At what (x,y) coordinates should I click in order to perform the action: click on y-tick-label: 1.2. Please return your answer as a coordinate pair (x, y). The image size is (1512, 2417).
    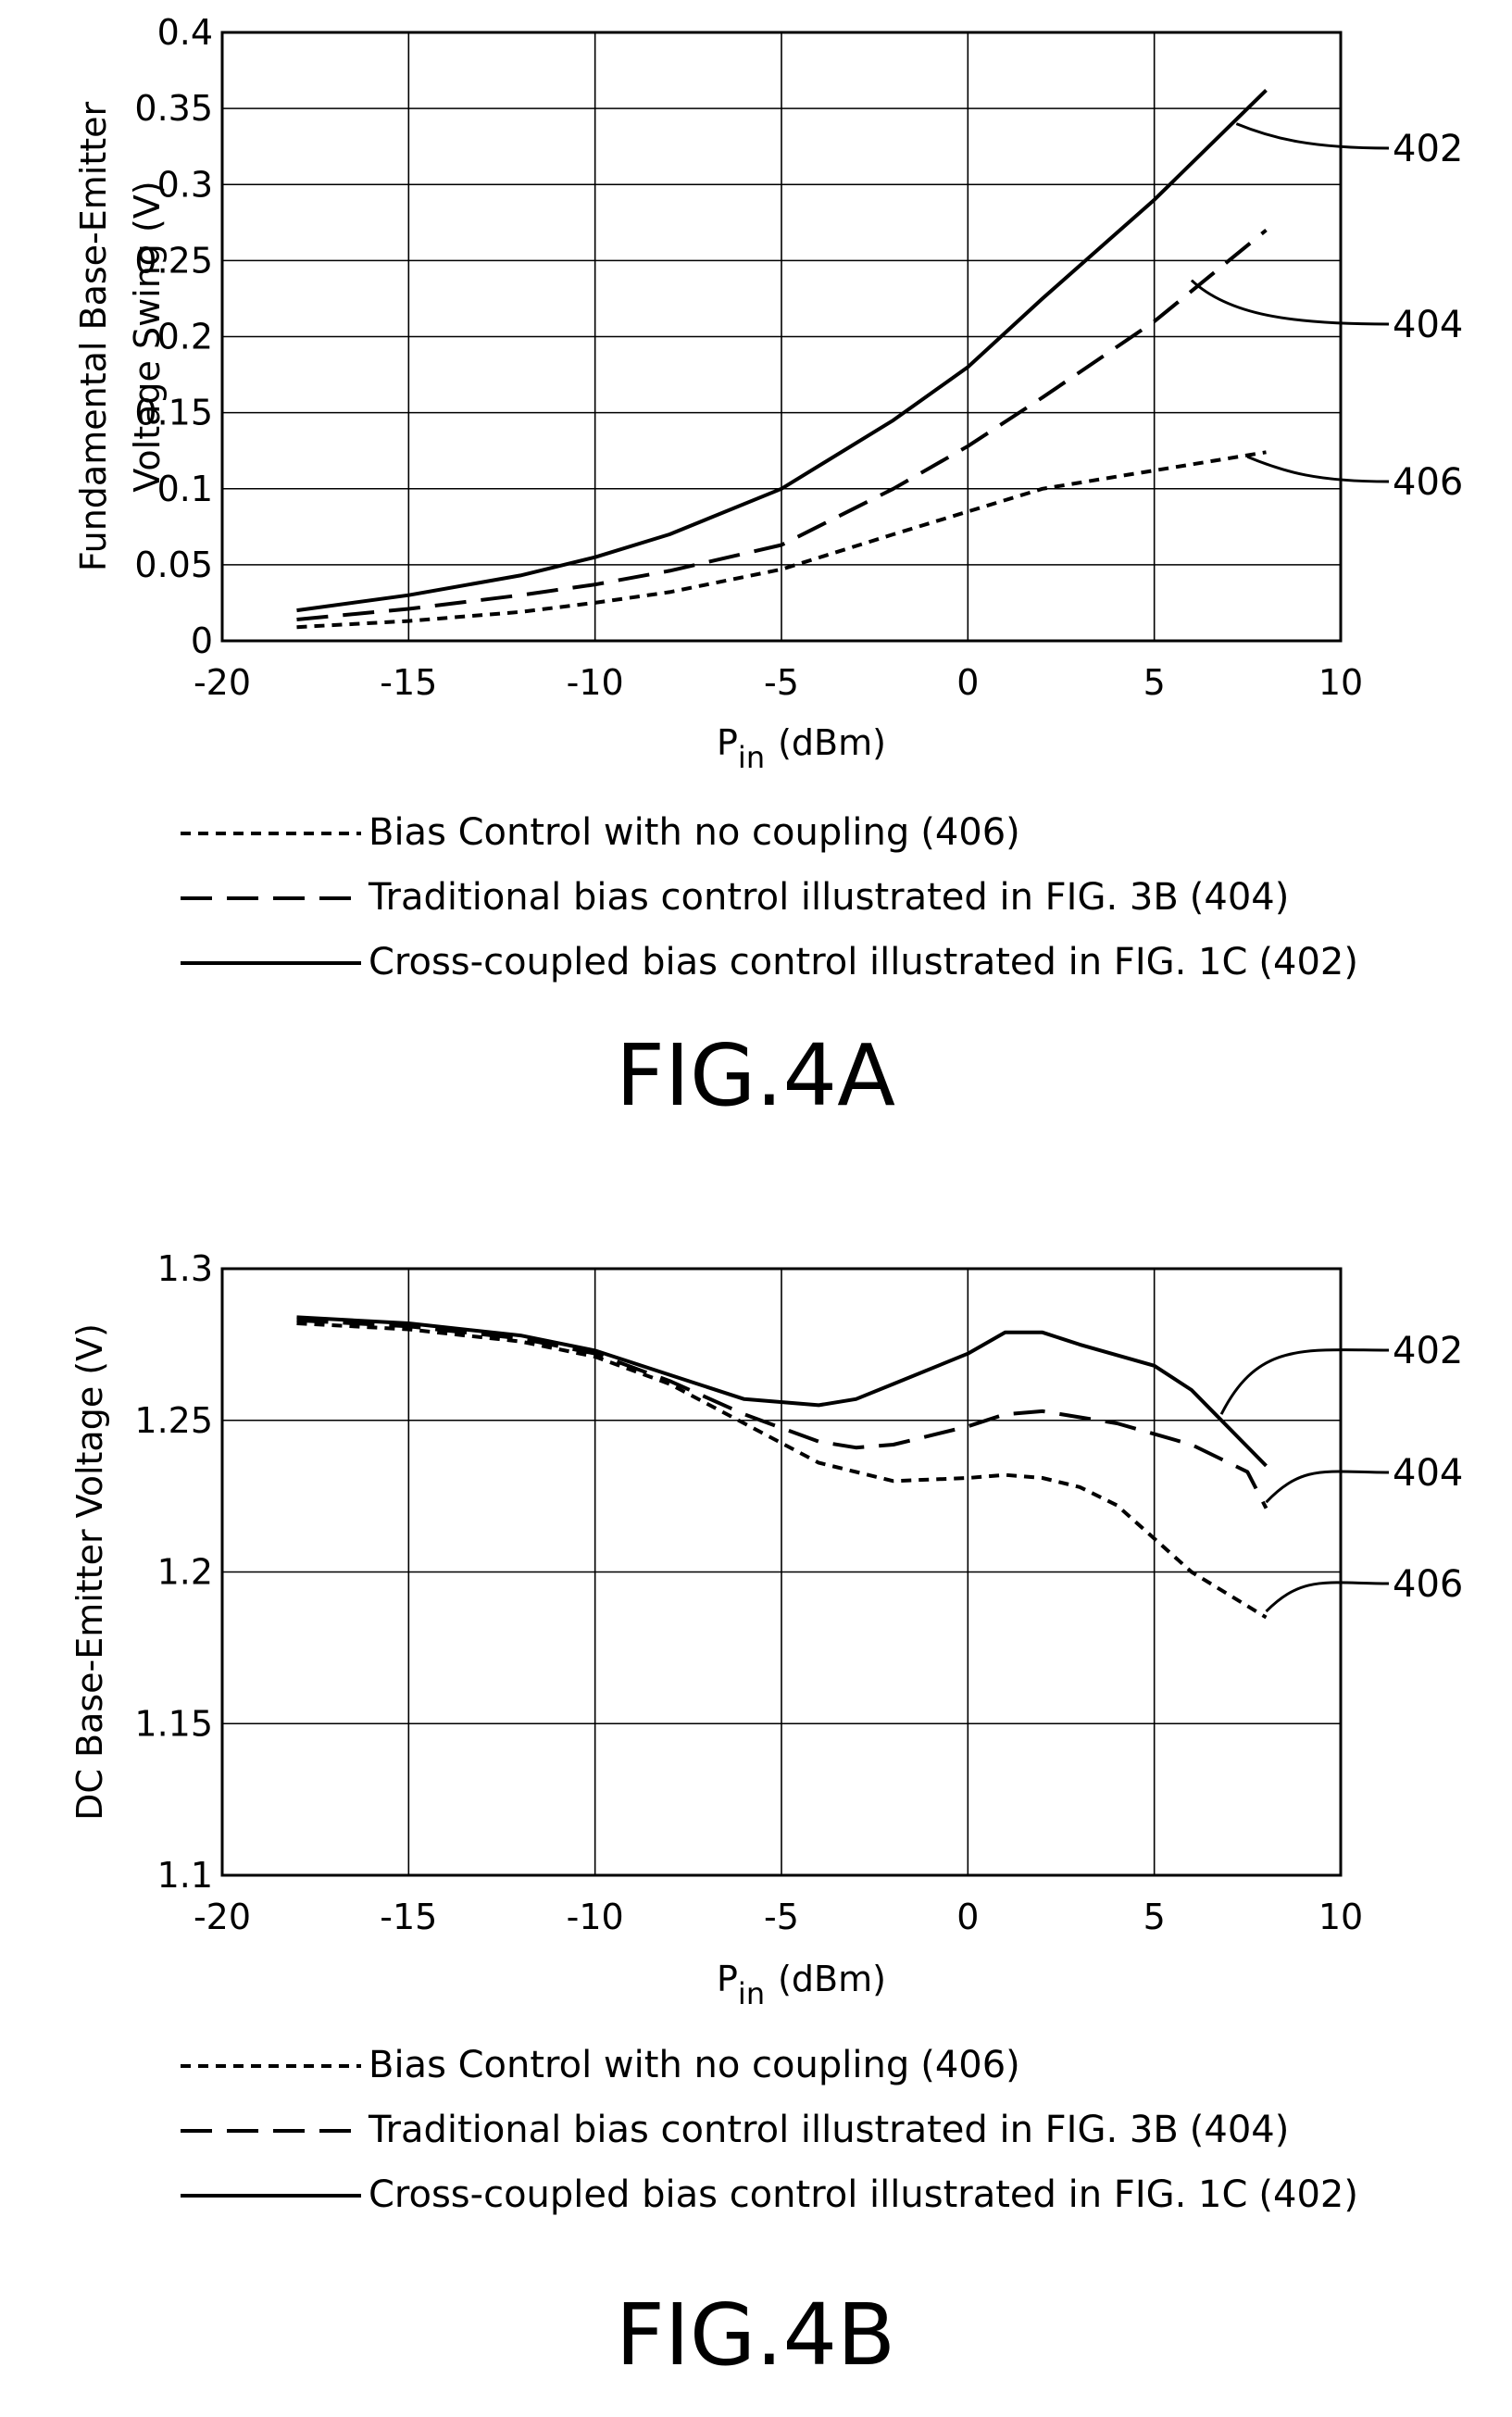
    Looking at the image, I should click on (185, 1572).